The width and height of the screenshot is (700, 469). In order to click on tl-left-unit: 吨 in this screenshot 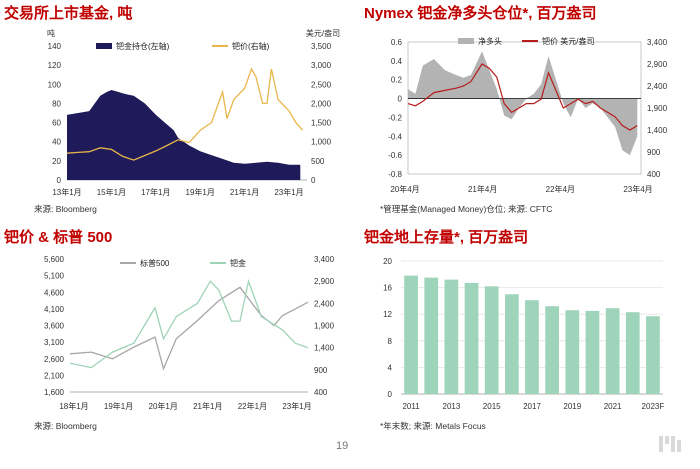, I will do `click(51, 33)`.